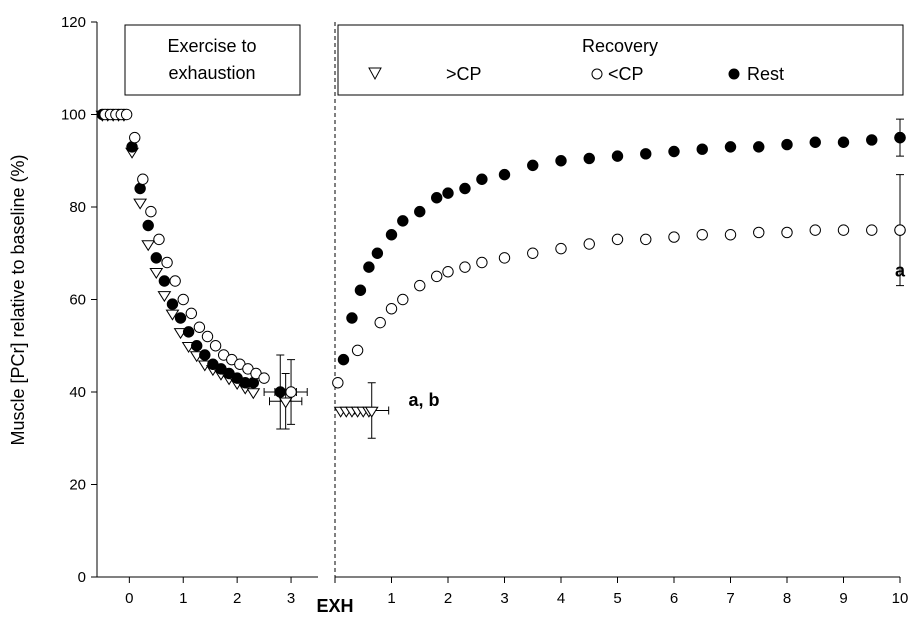 This screenshot has width=914, height=621. I want to click on legend-item-rest: Rest, so click(756, 74).